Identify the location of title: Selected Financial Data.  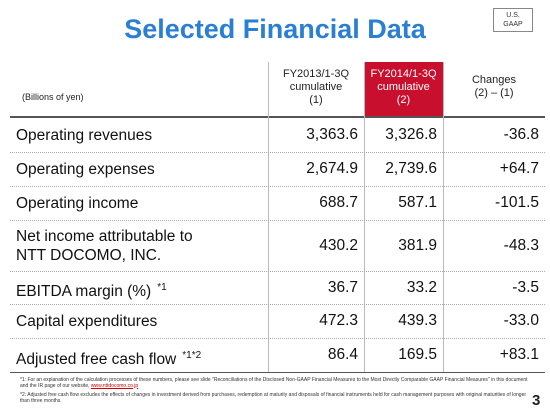
(275, 29).